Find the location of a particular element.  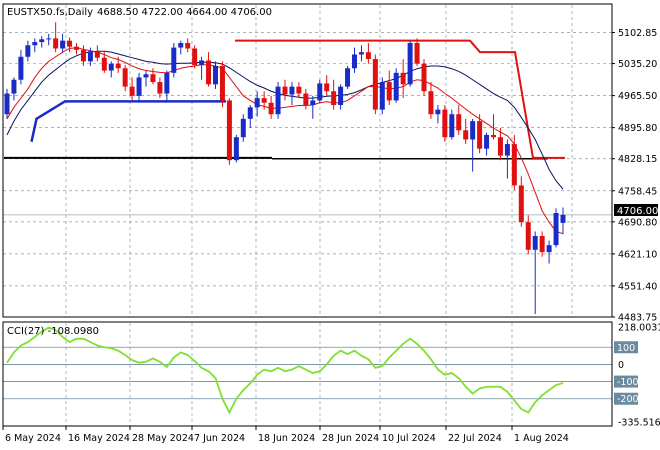

cci-tick-label: -200 is located at coordinates (628, 399).